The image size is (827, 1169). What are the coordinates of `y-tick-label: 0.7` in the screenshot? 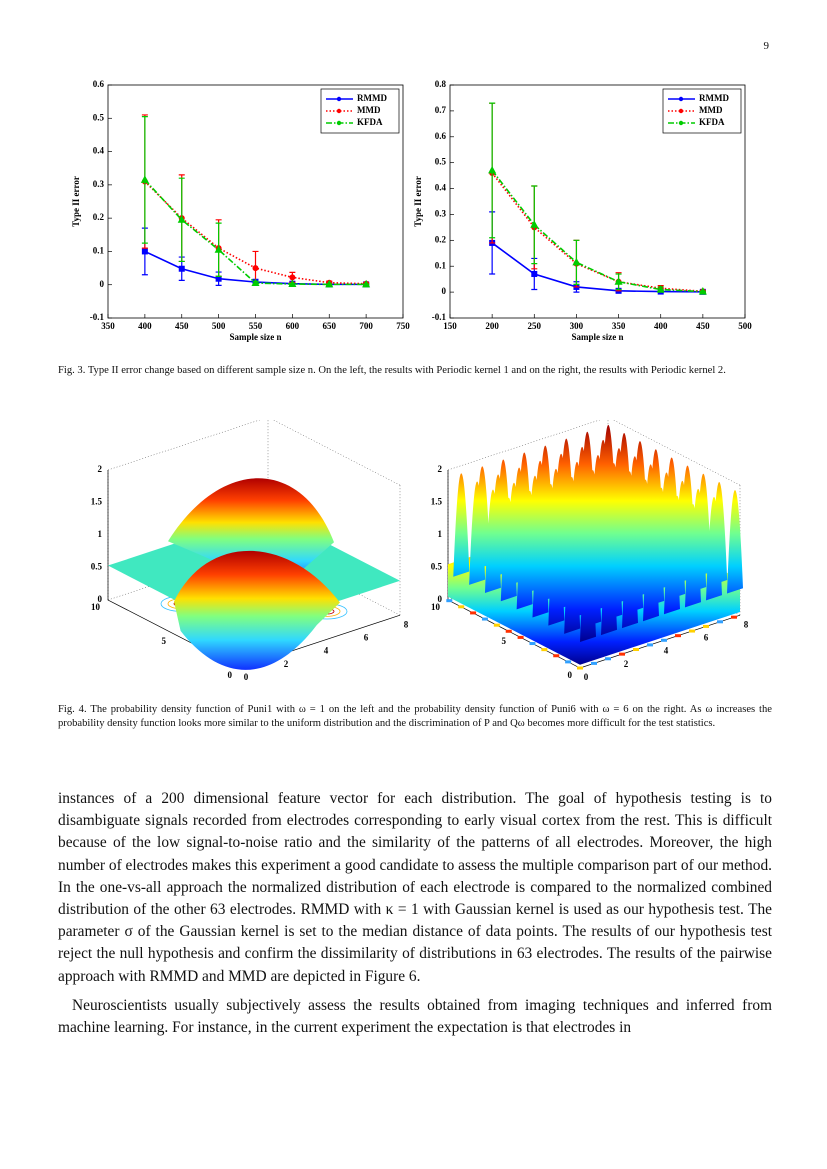 It's located at (441, 110).